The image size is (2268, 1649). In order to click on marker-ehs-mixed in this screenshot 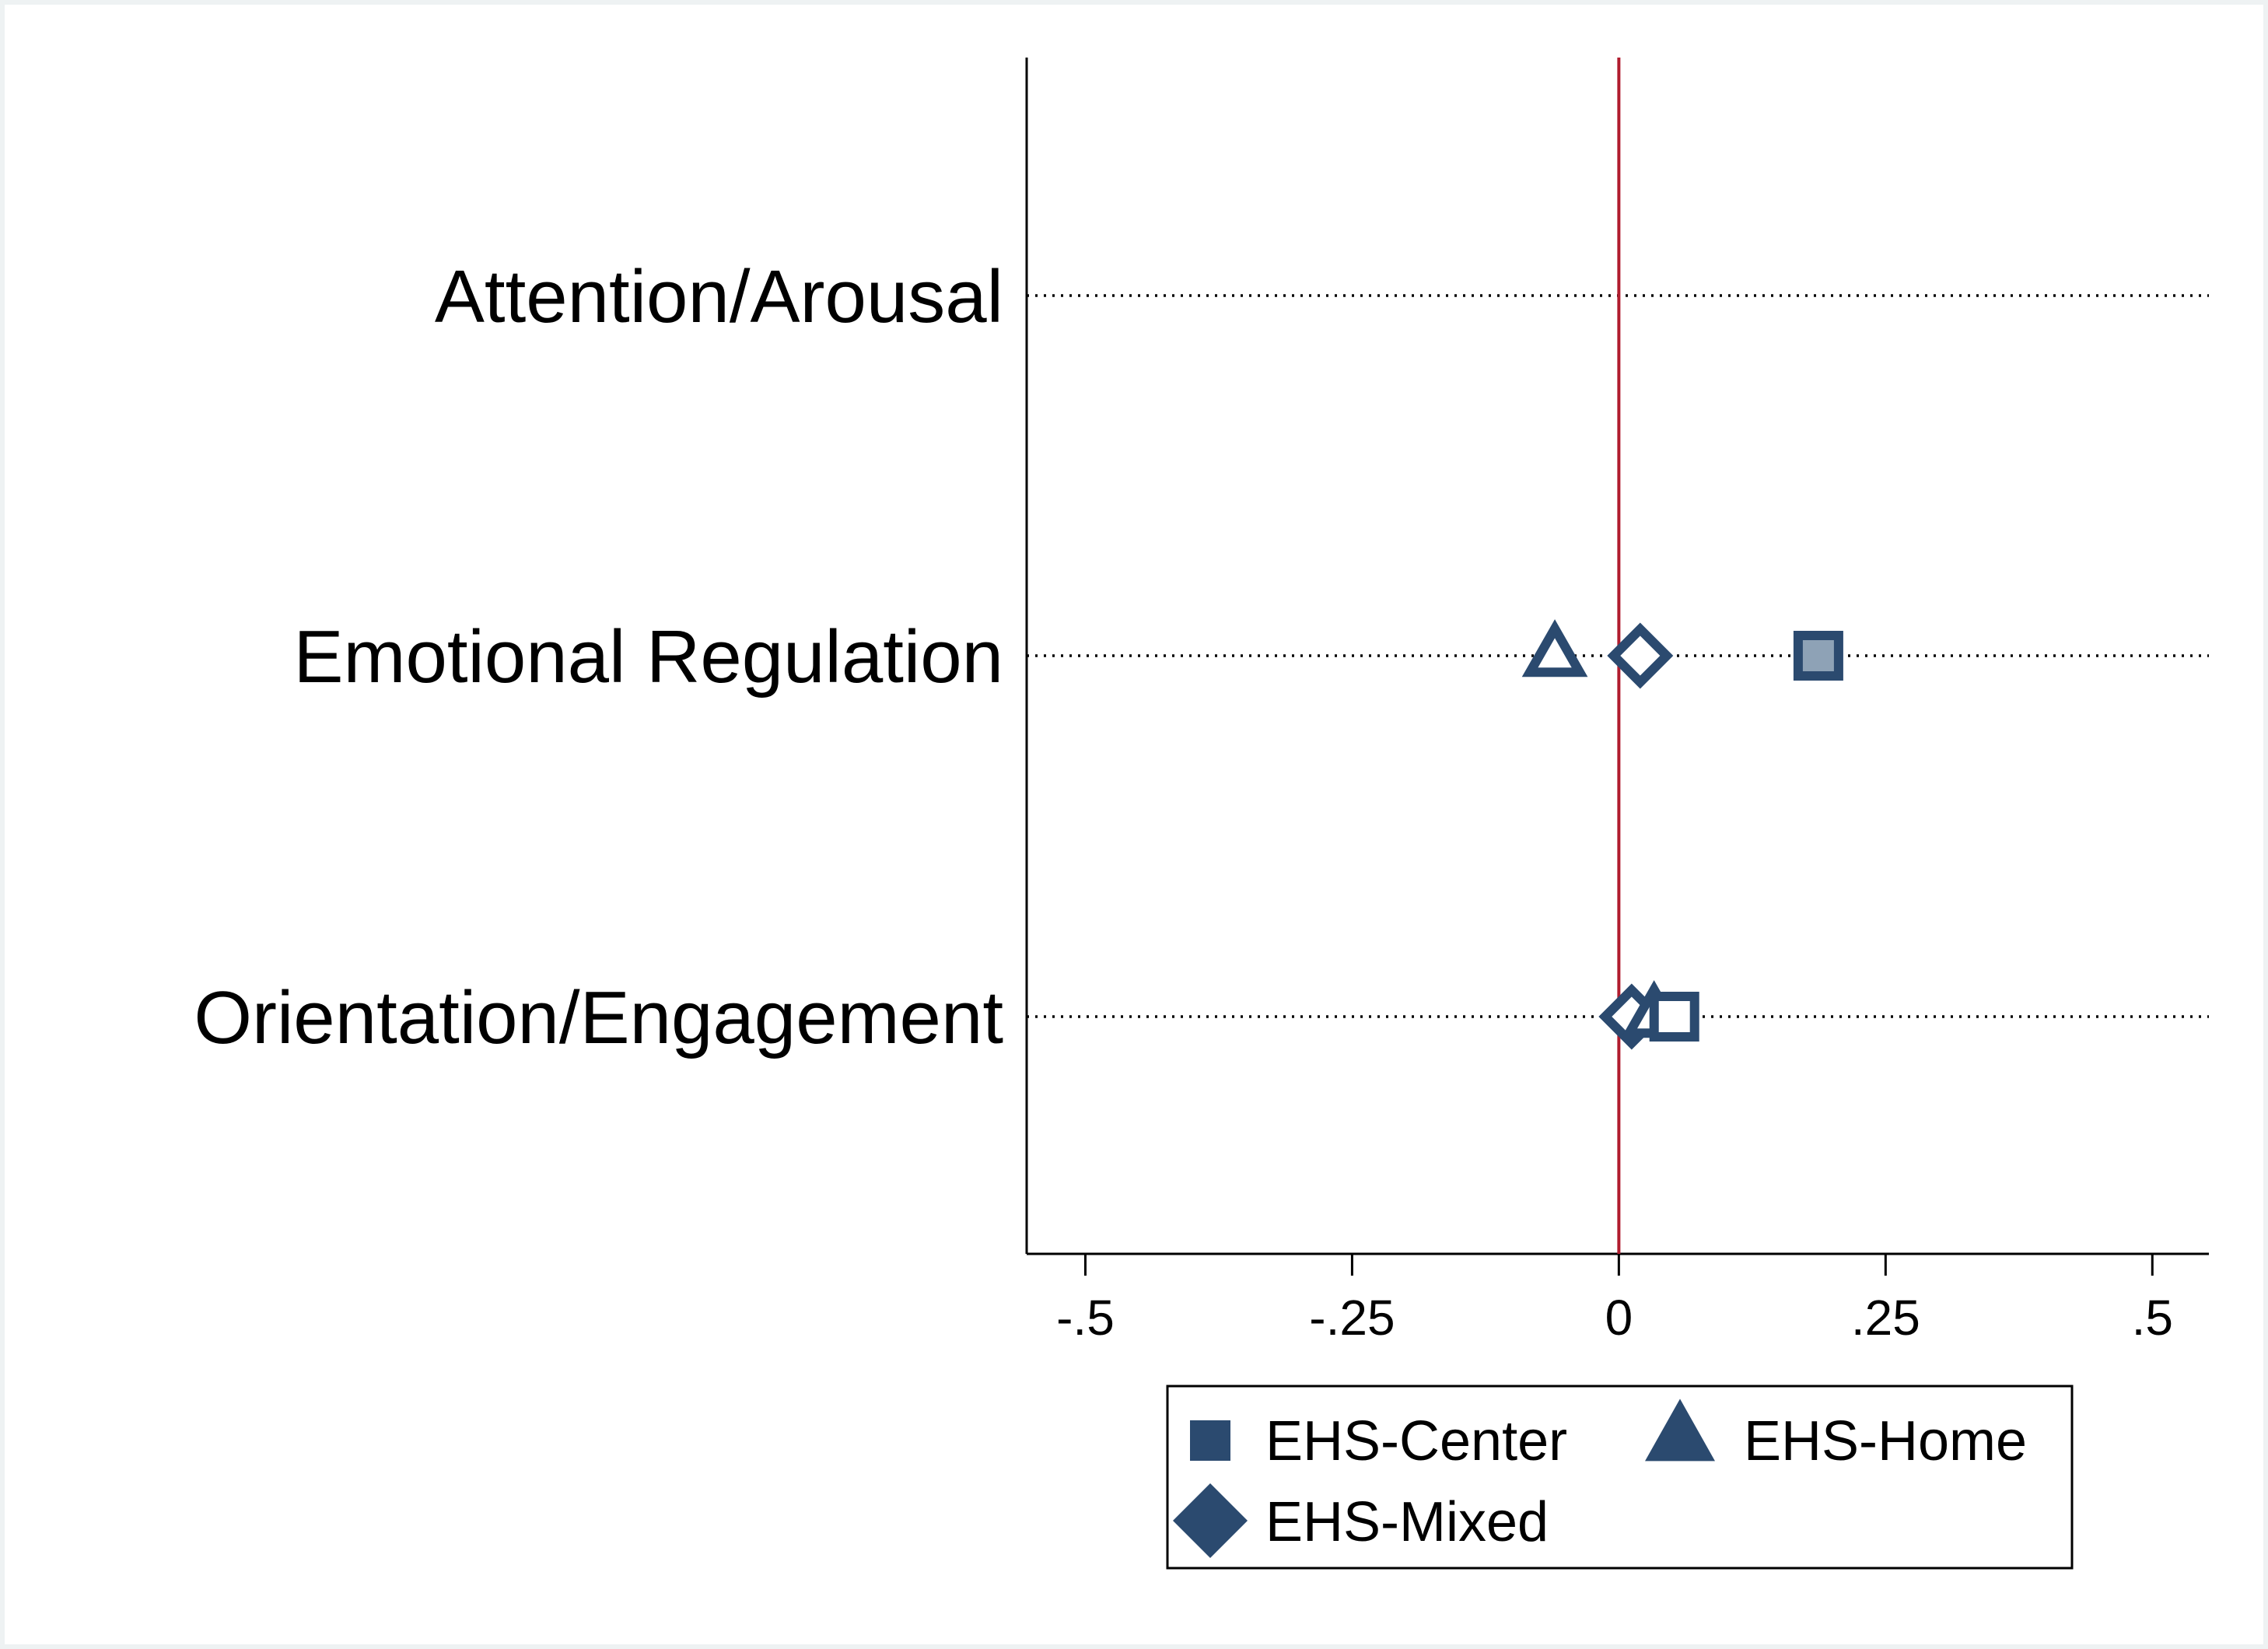, I will do `click(1640, 655)`.